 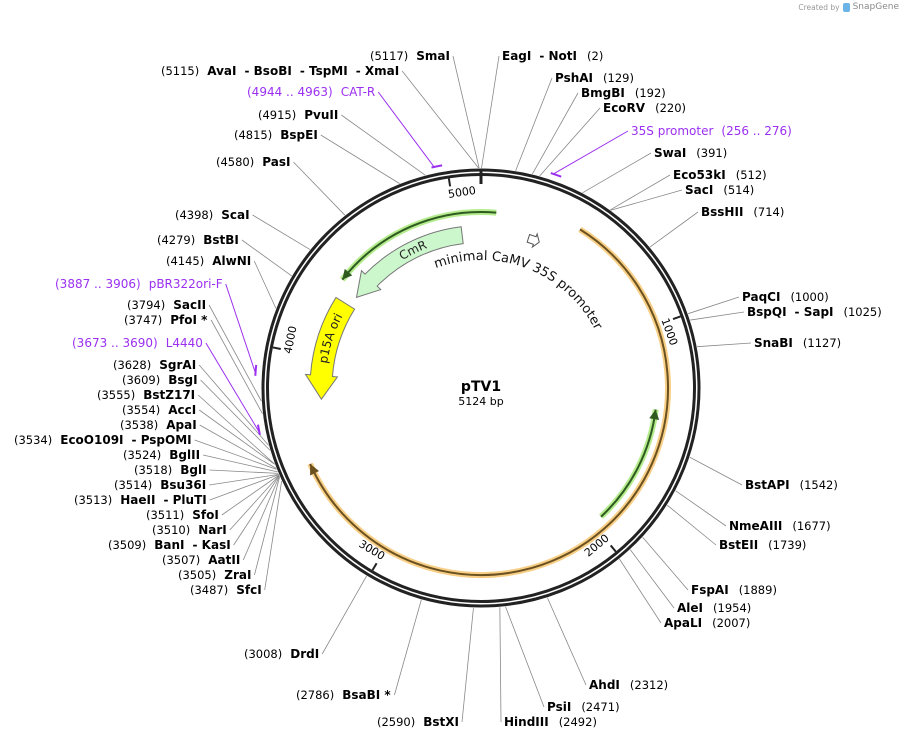 I want to click on site-position: (1954), so click(x=732, y=608).